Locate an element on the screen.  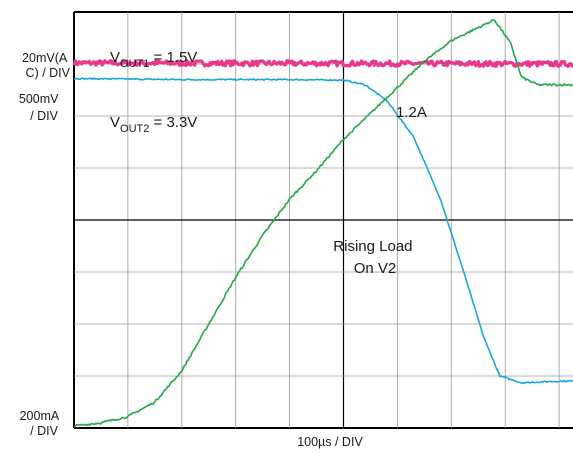
series-label-vout2: VOUT2 = 3.3V is located at coordinates (153, 124).